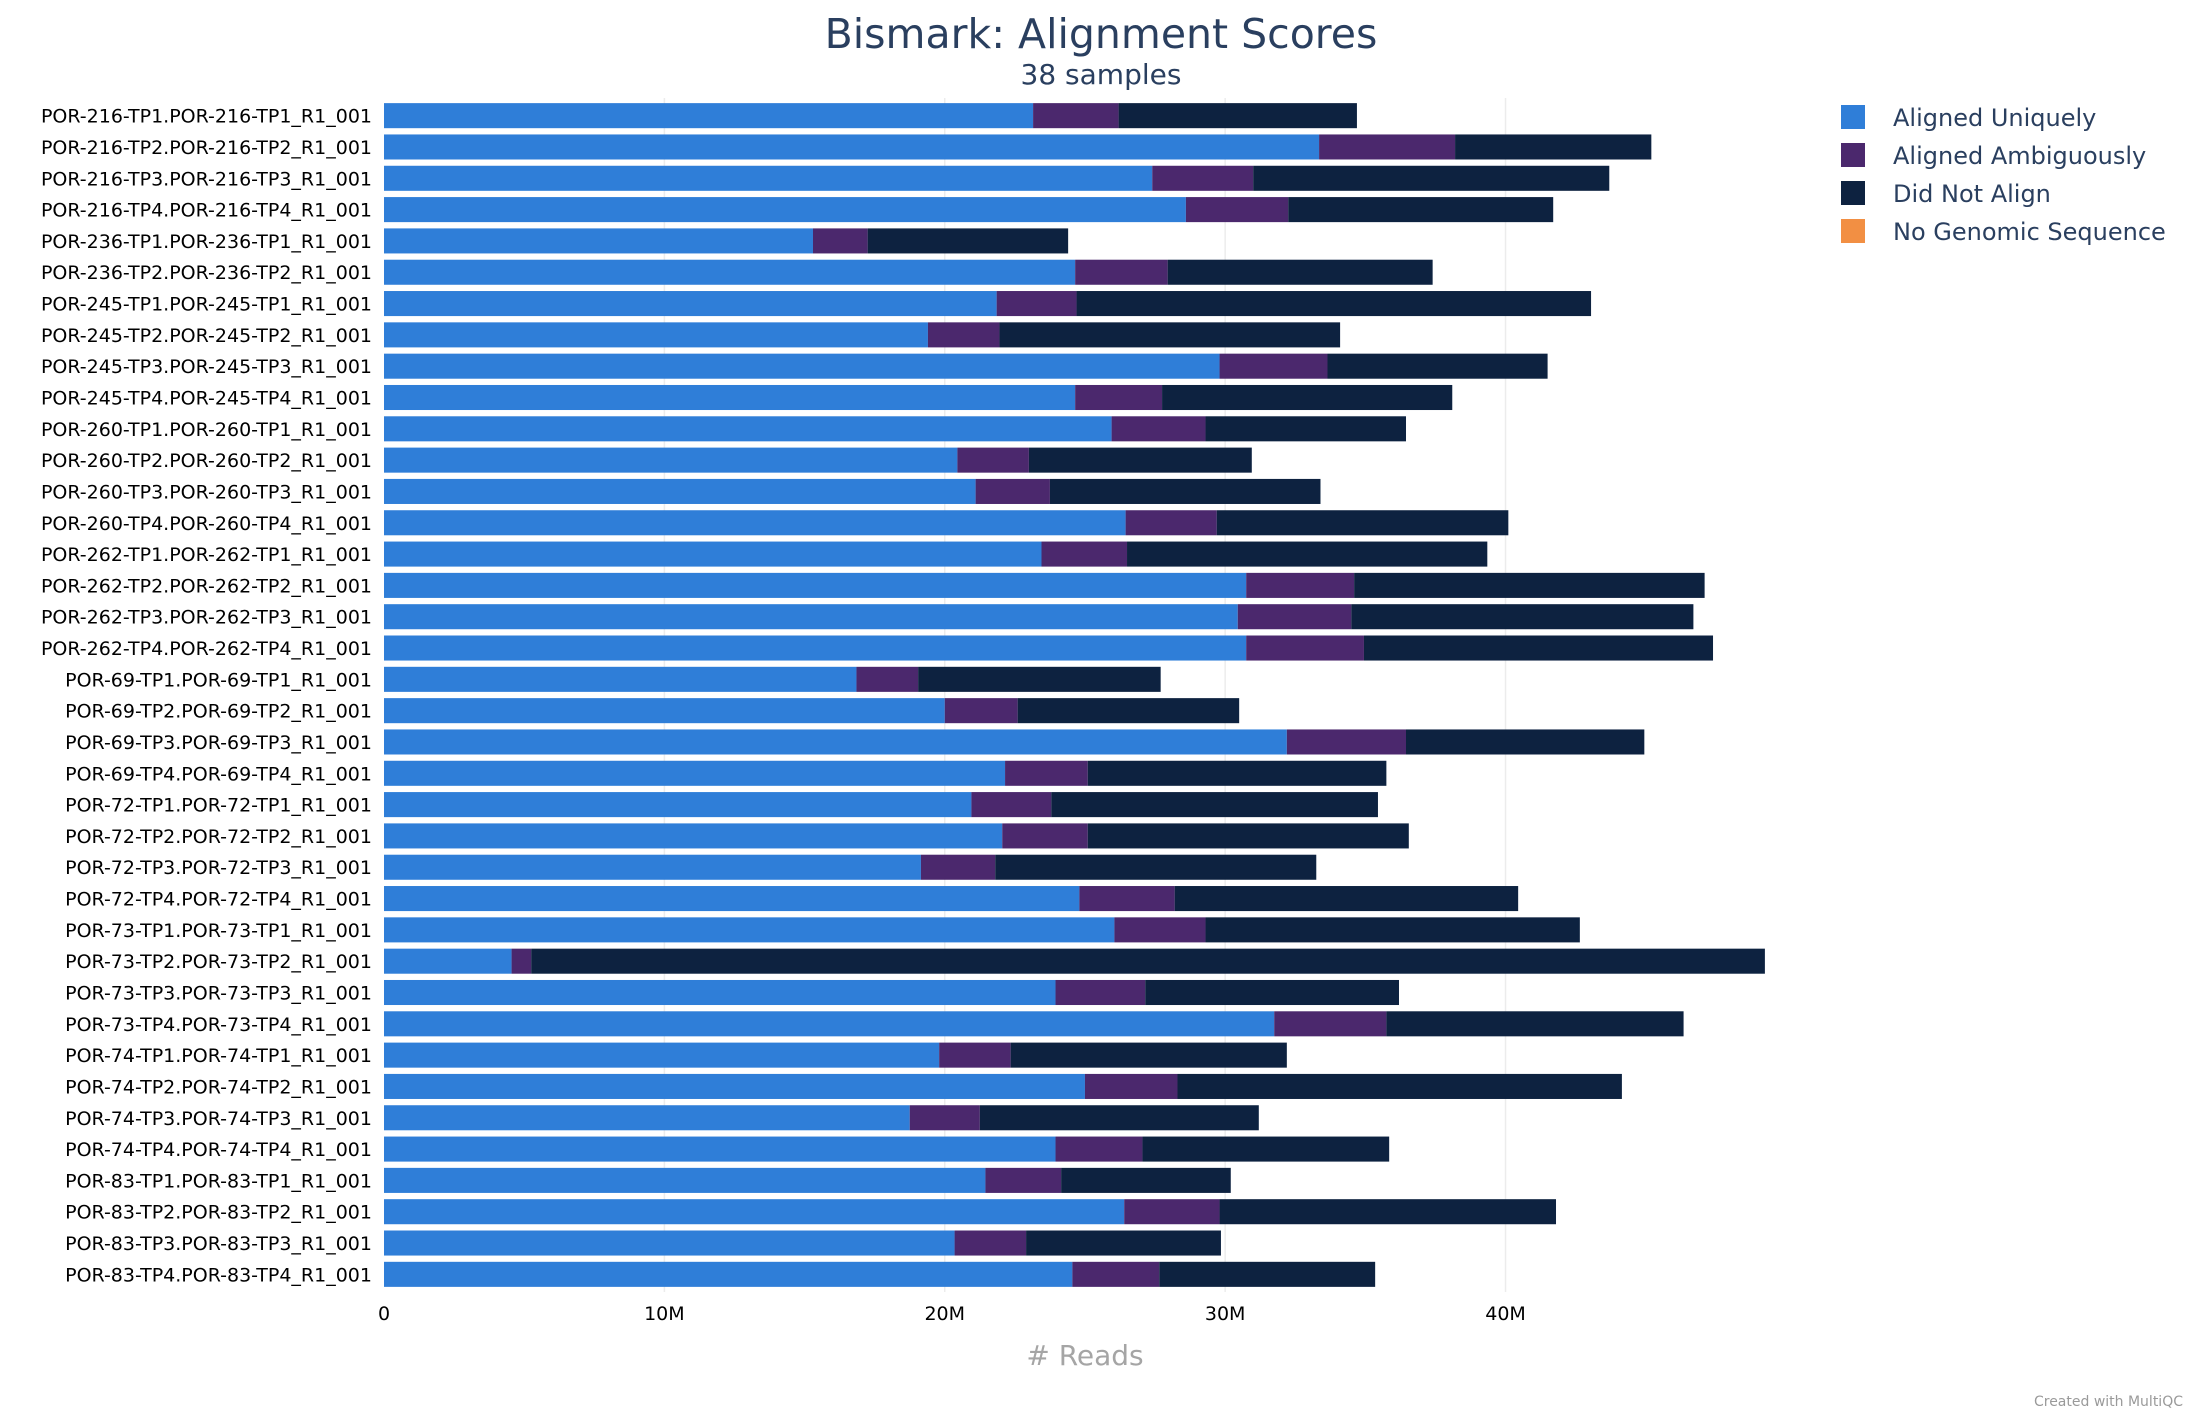  Describe the element at coordinates (206, 430) in the screenshot. I see `y-axis-label: POR-260-TP1.POR-260-TP1_R1_001` at that location.